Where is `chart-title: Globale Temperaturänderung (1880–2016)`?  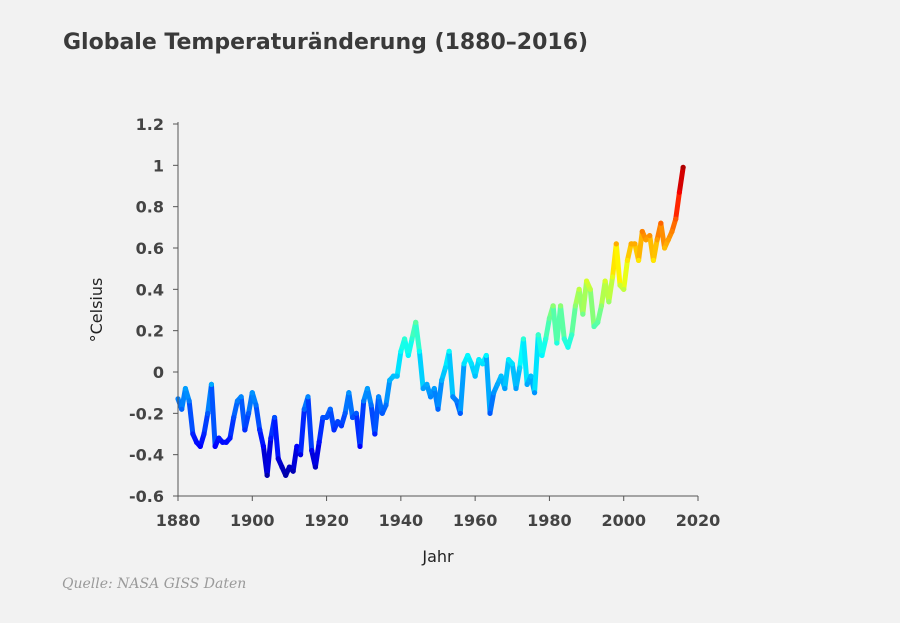 chart-title: Globale Temperaturänderung (1880–2016) is located at coordinates (326, 42).